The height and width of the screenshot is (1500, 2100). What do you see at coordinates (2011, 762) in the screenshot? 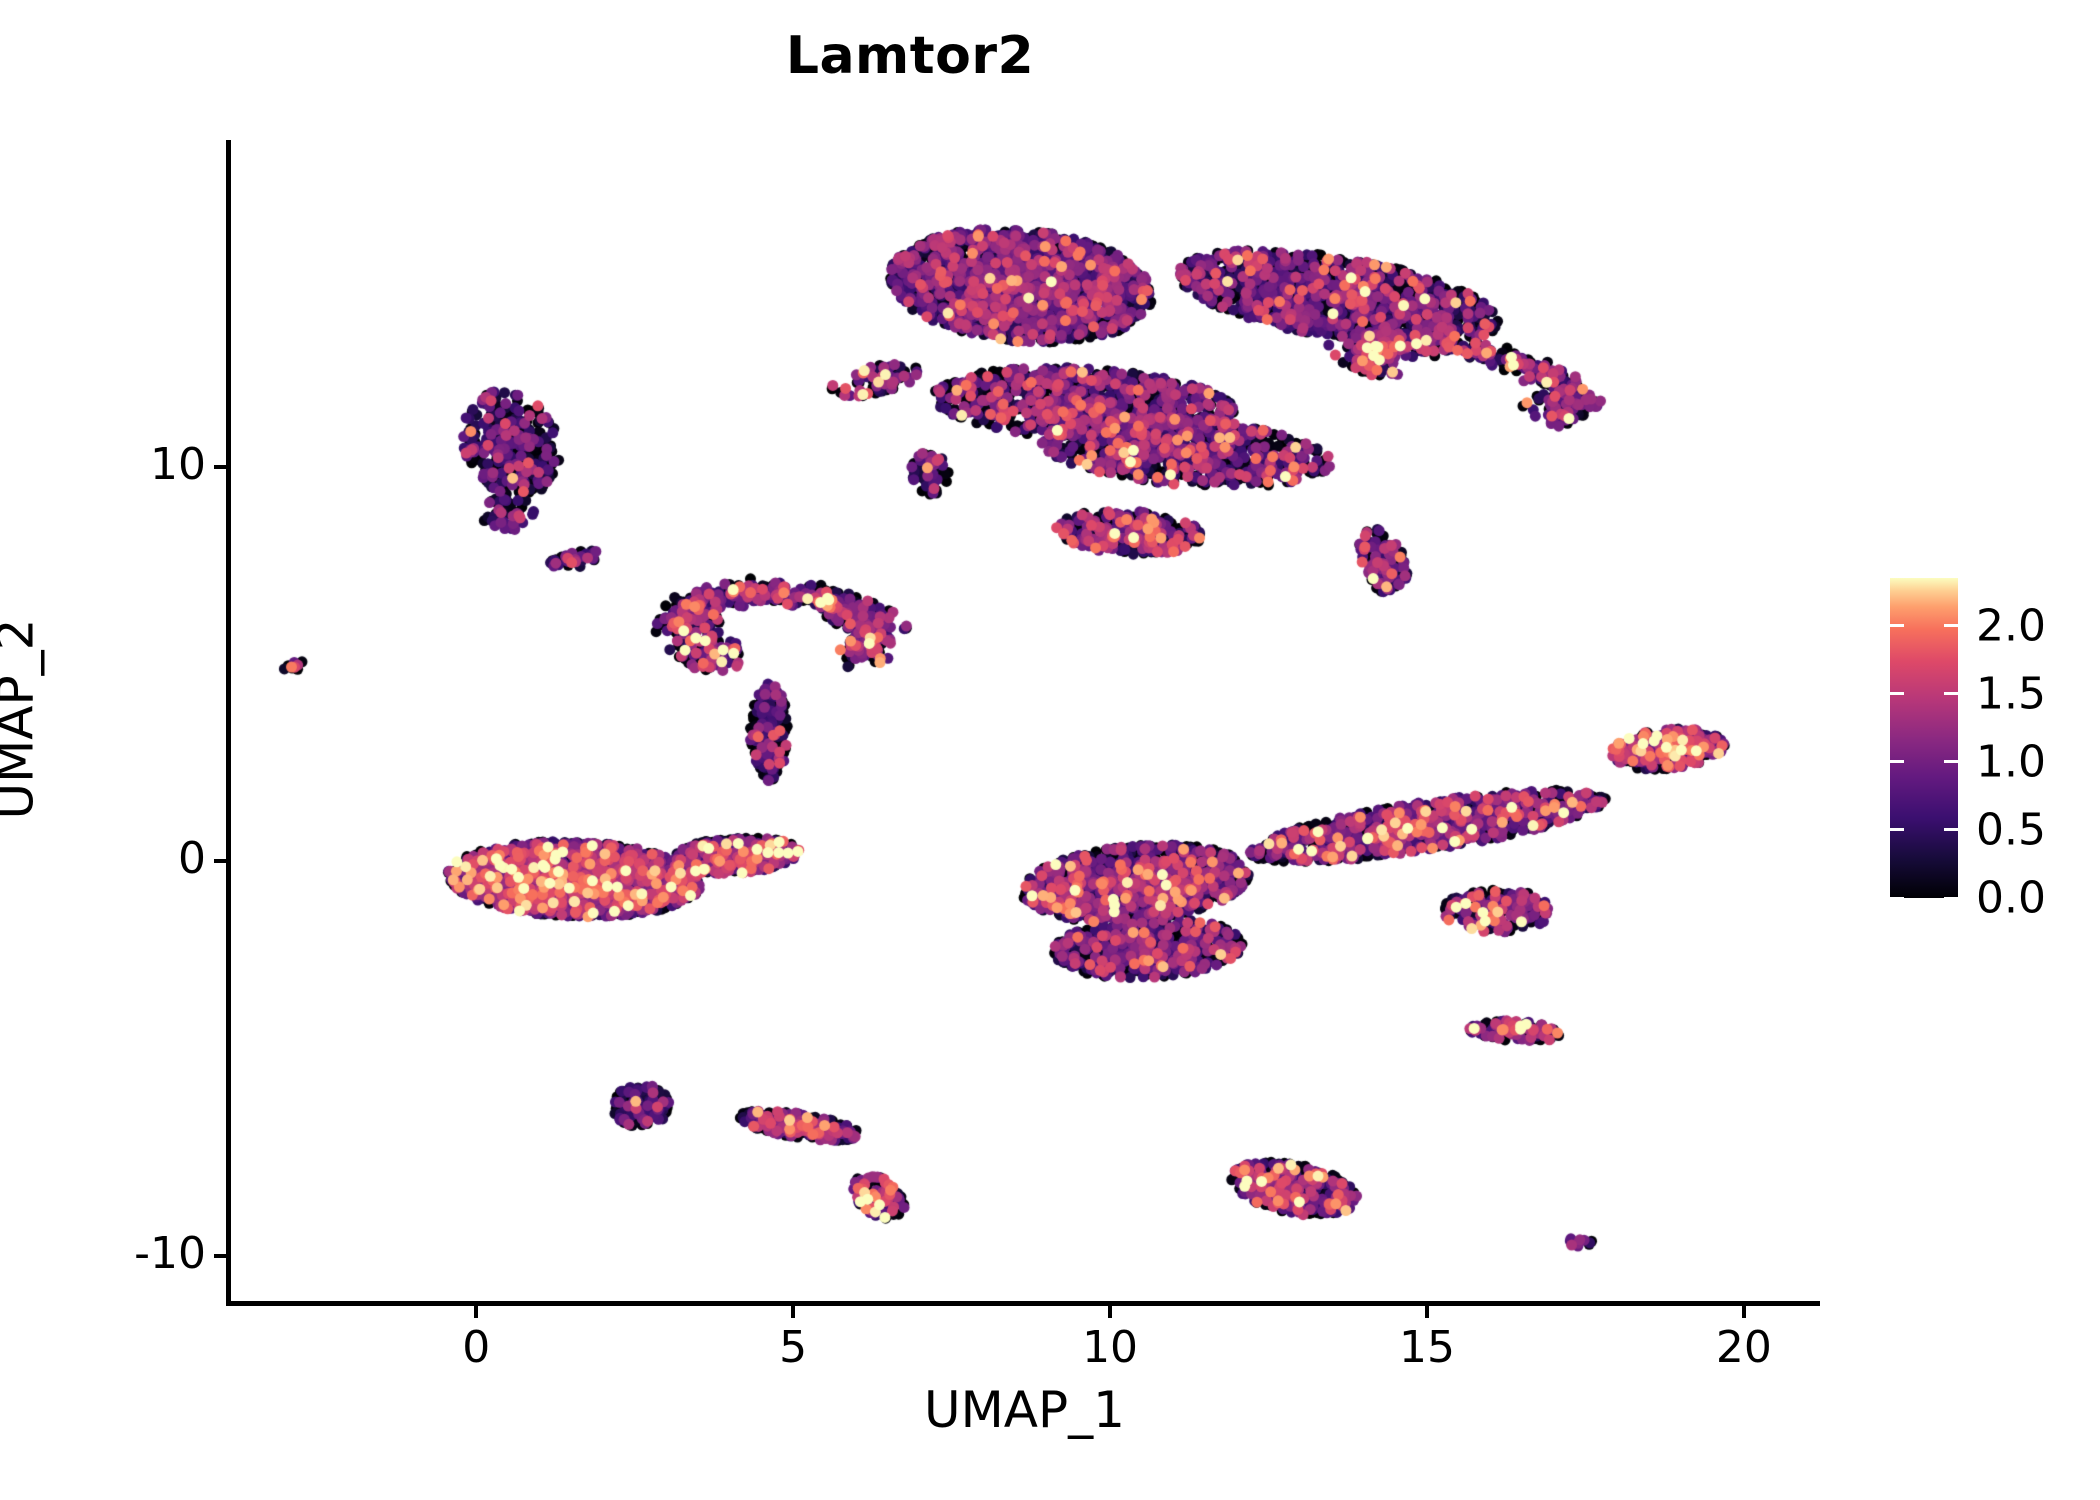
I see `colorbar-tick-label: 1.0` at bounding box center [2011, 762].